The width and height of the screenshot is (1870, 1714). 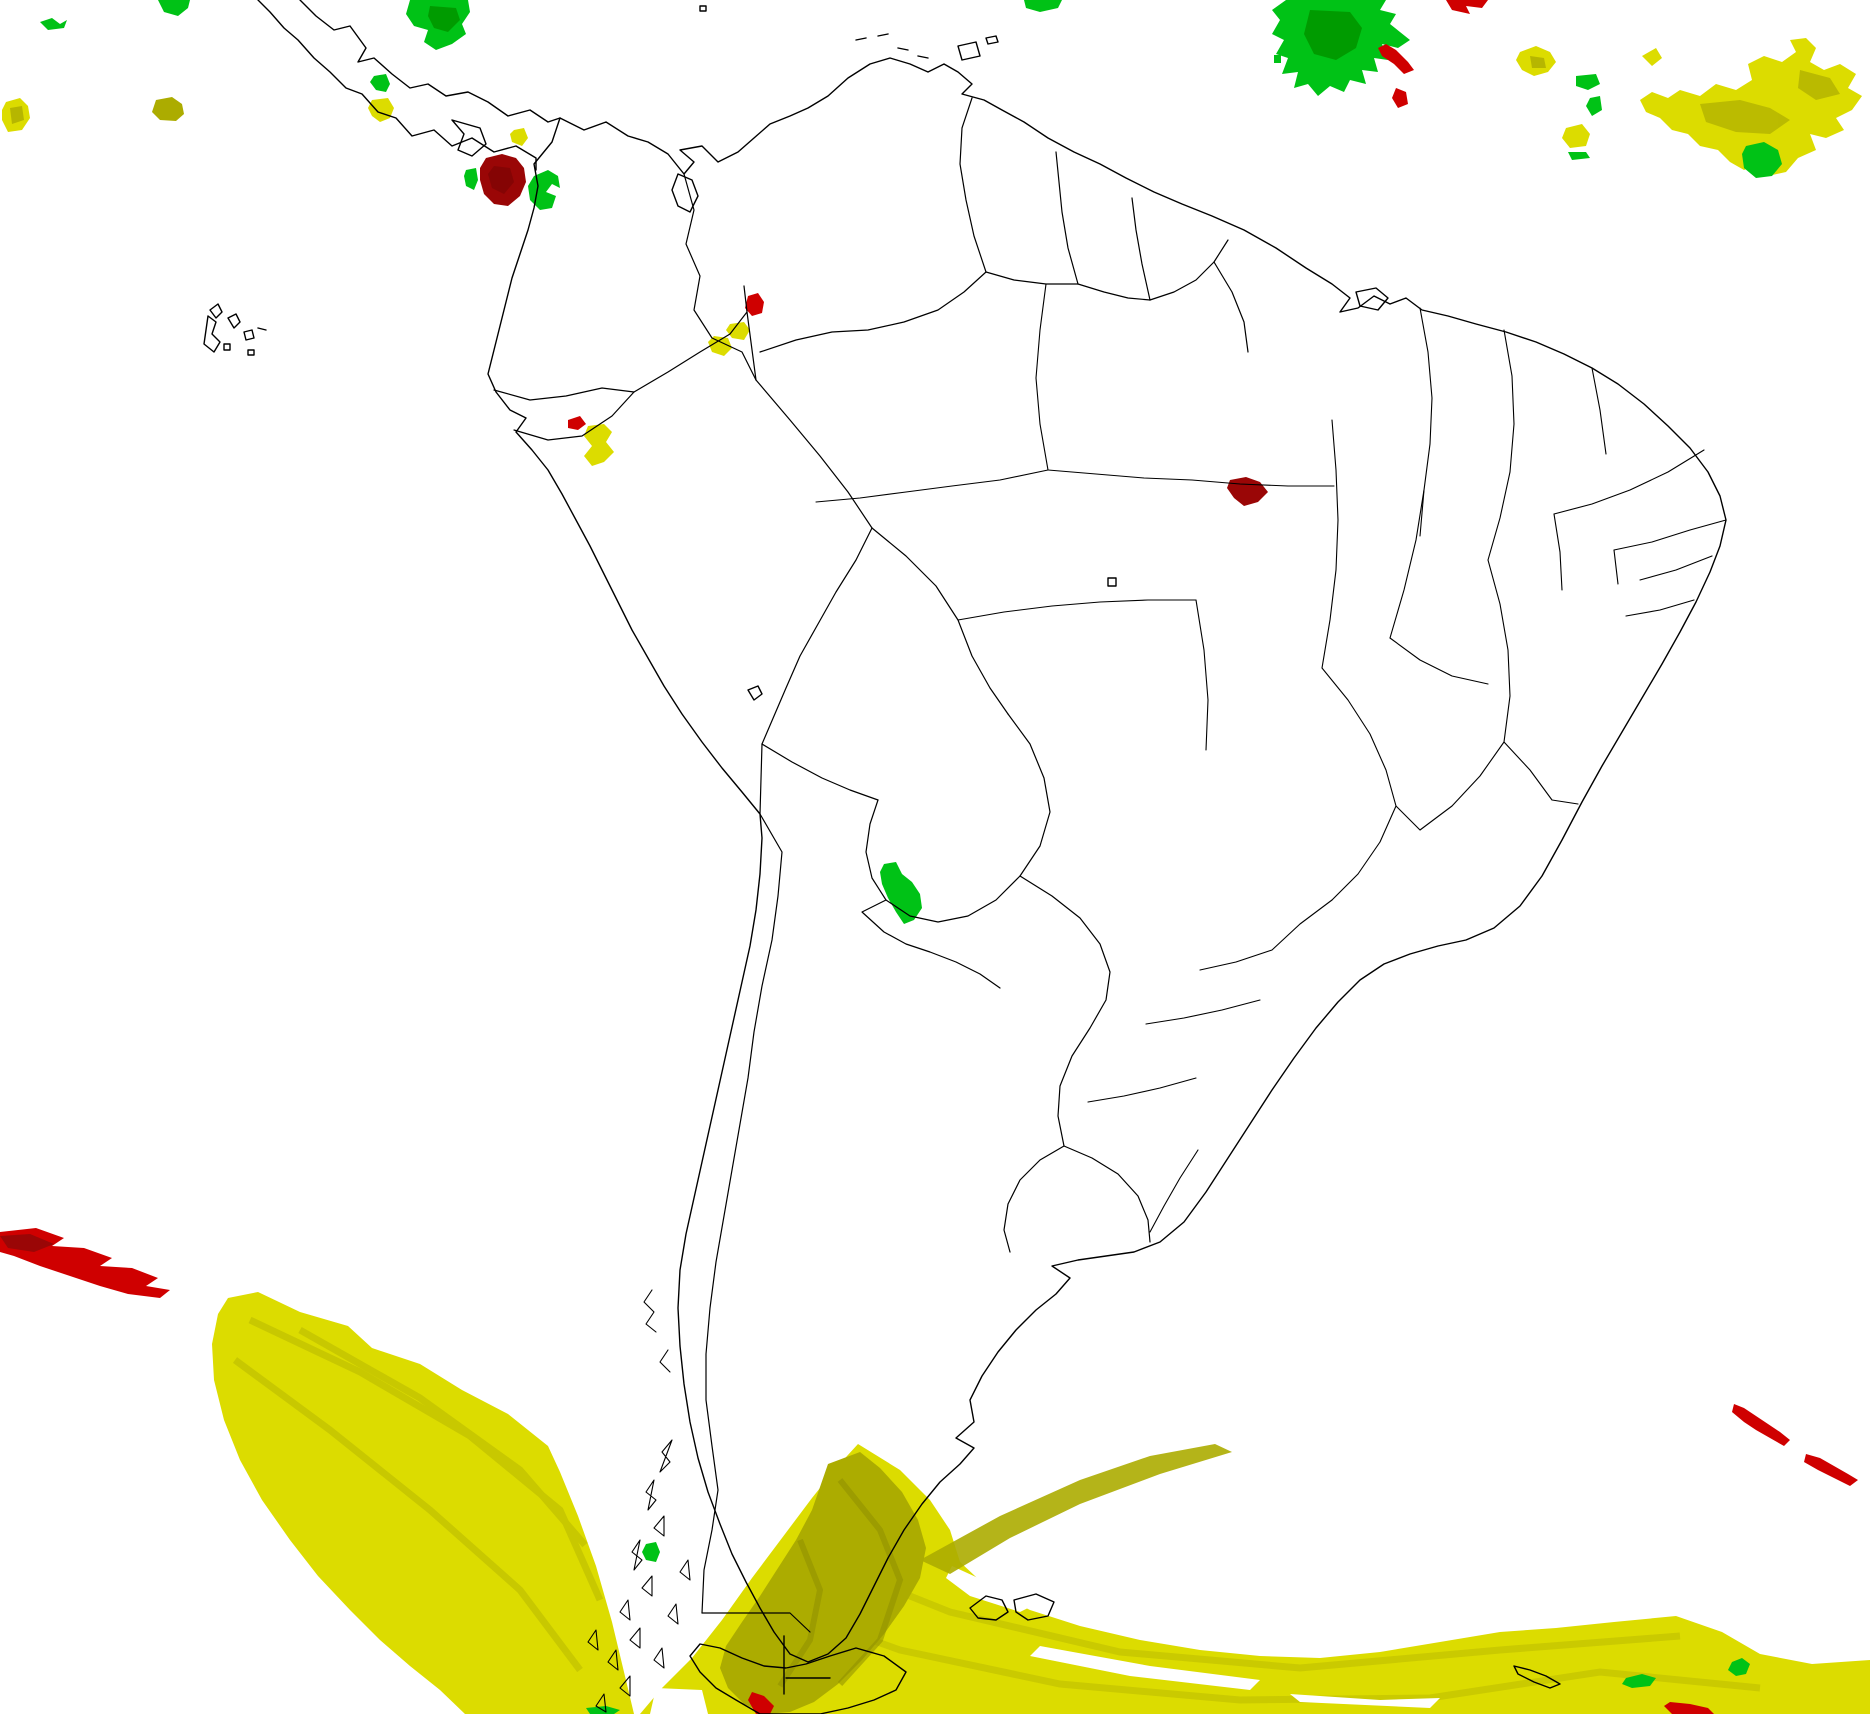 I want to click on azuero-peninsula, so click(x=469, y=138).